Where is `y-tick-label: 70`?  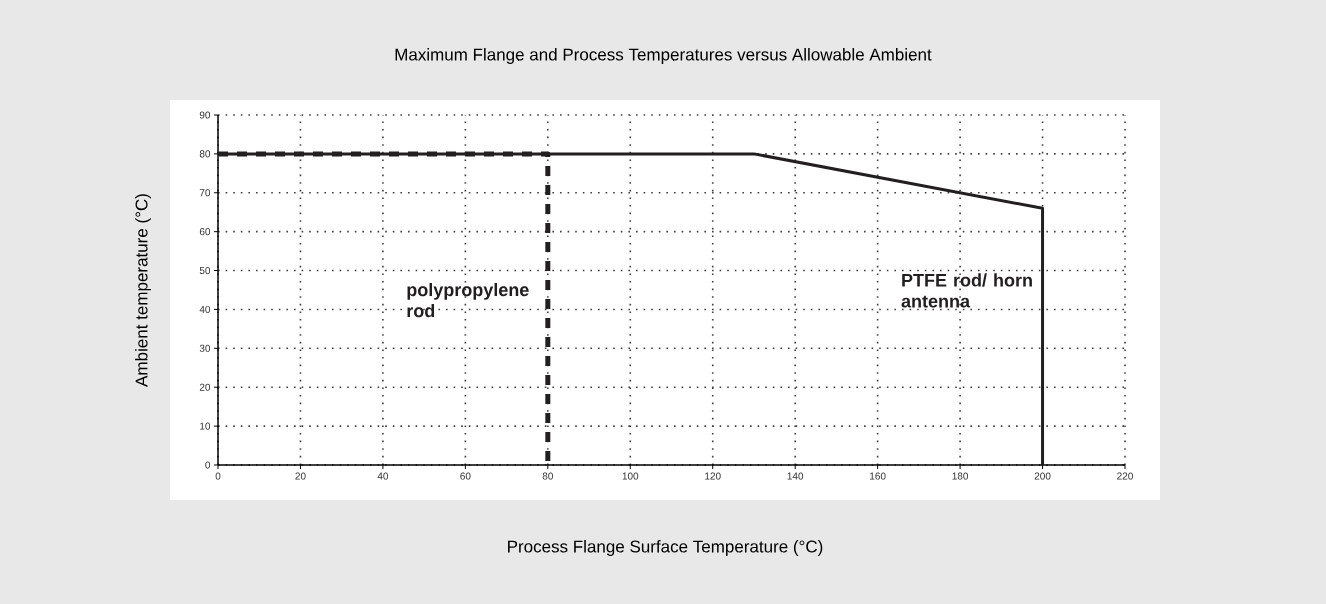 y-tick-label: 70 is located at coordinates (205, 193).